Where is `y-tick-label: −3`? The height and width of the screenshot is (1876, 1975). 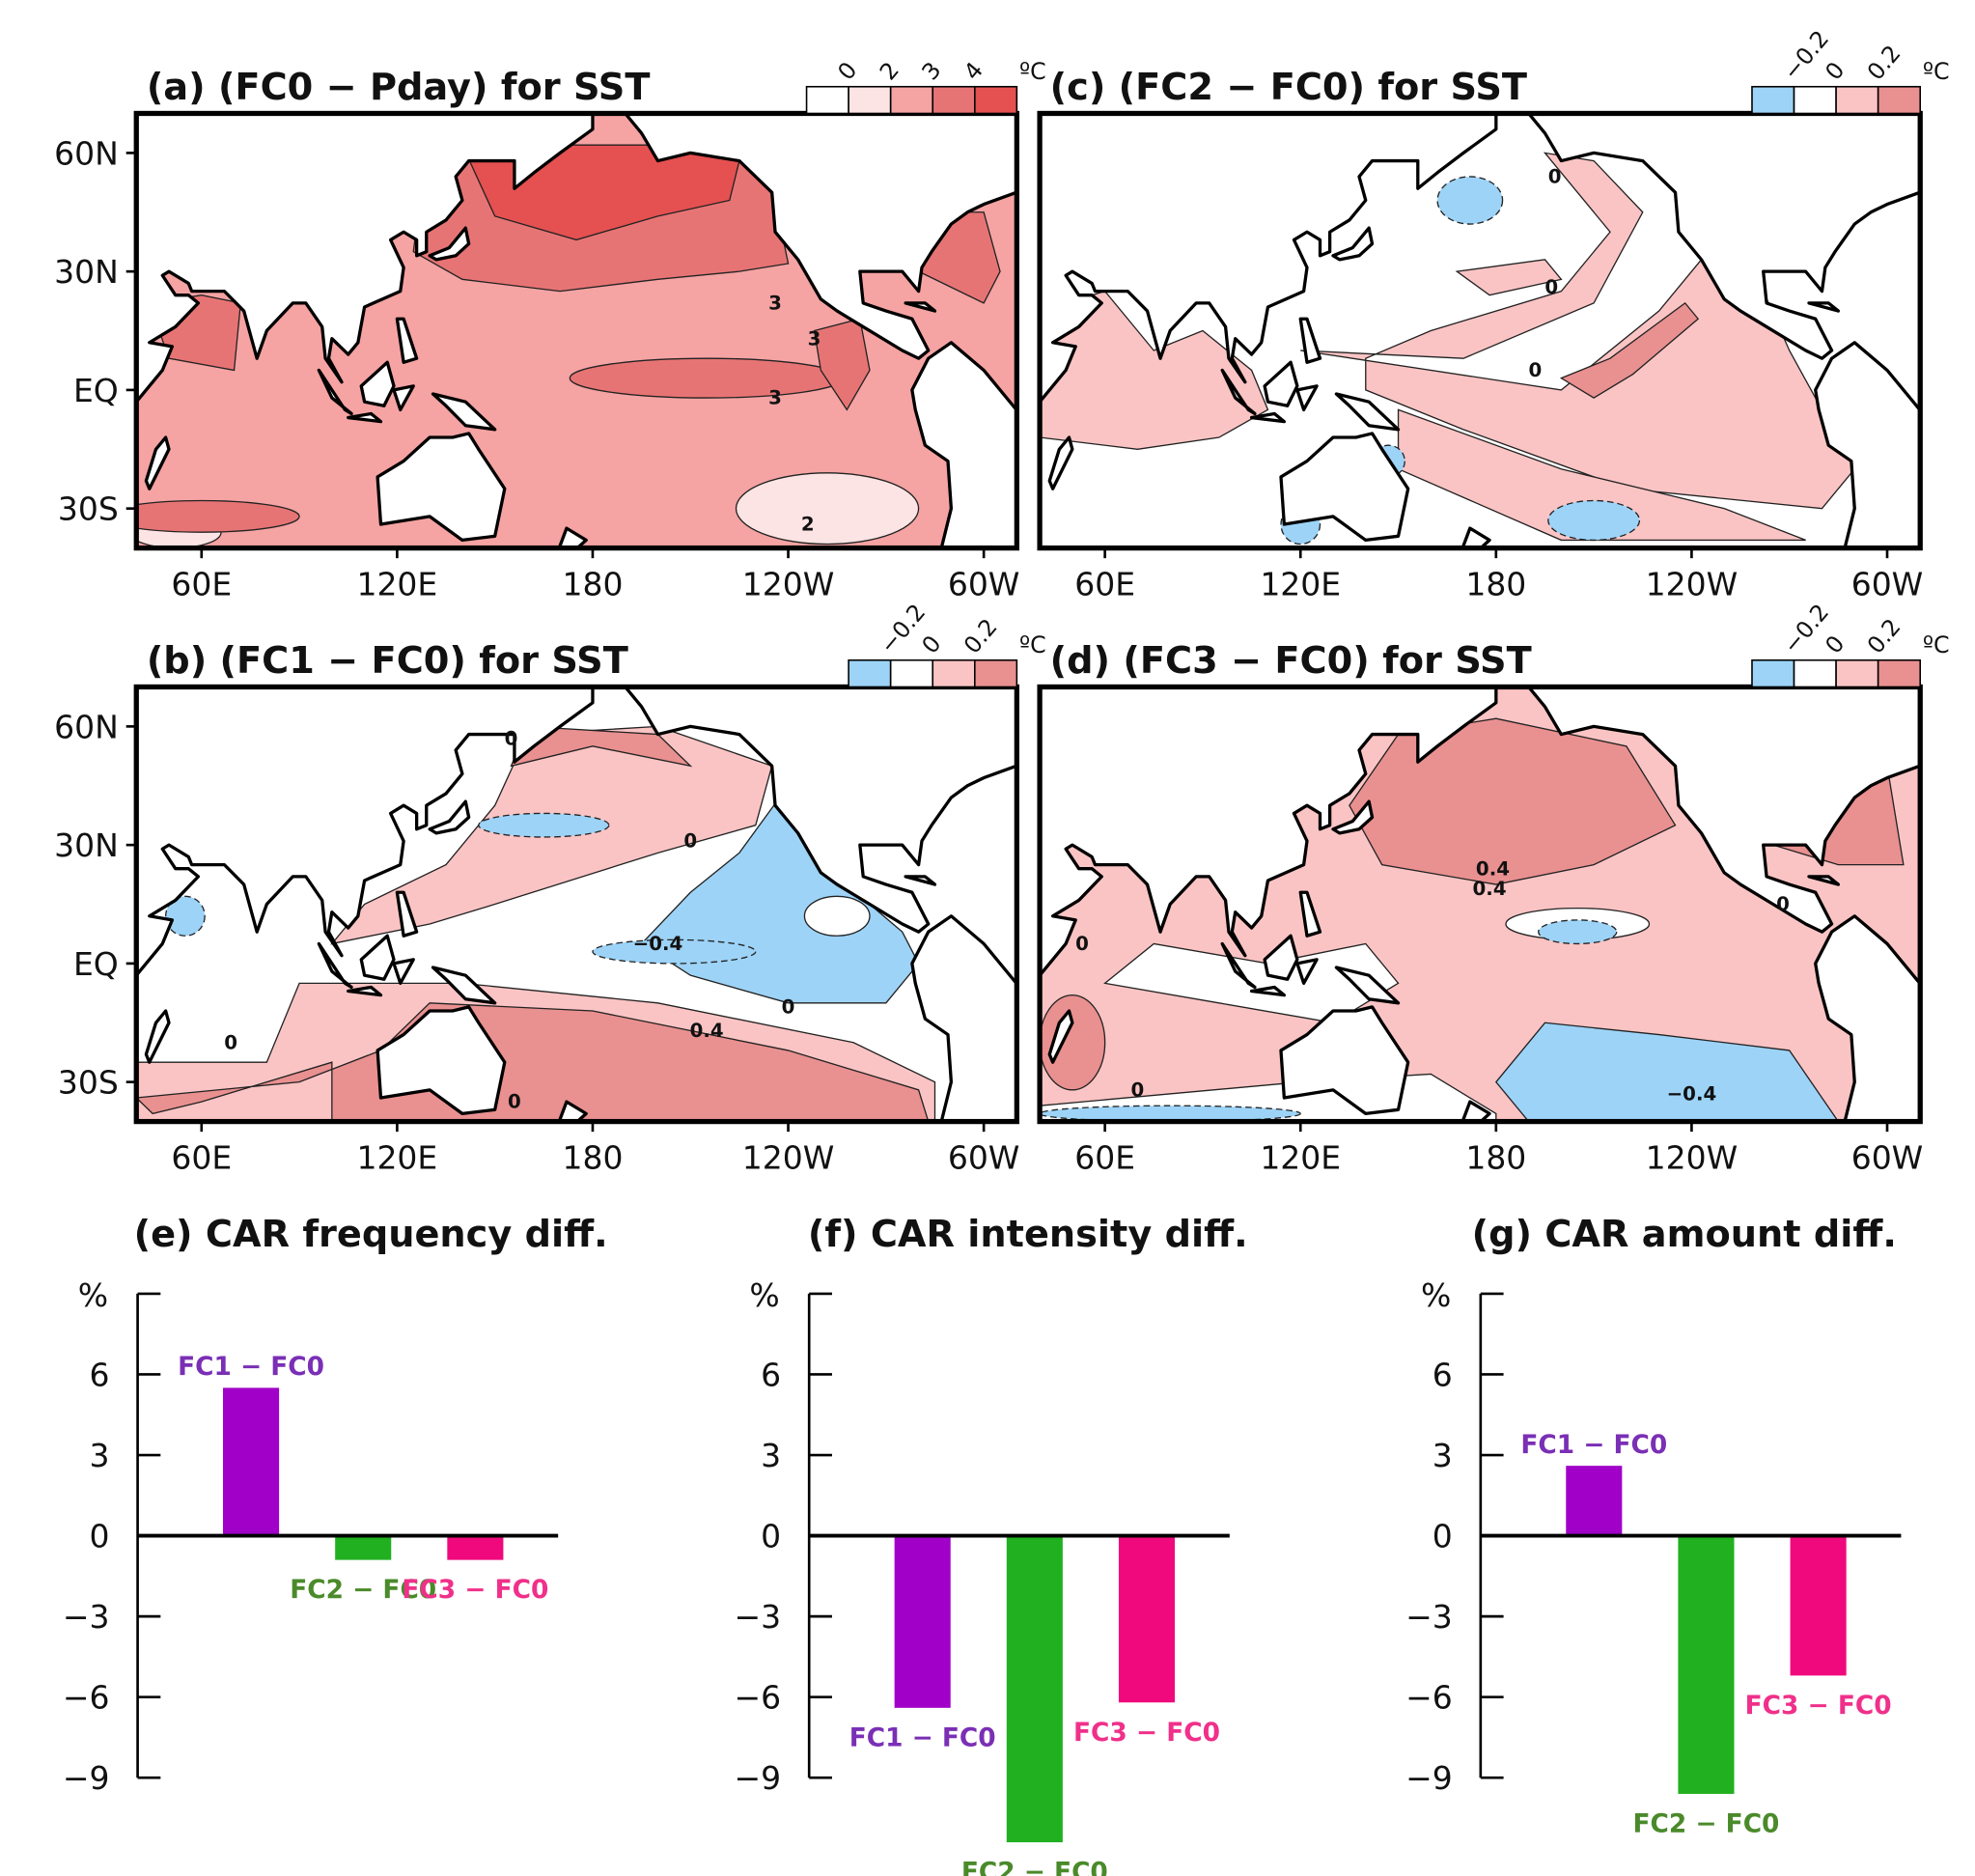 y-tick-label: −3 is located at coordinates (1429, 1617).